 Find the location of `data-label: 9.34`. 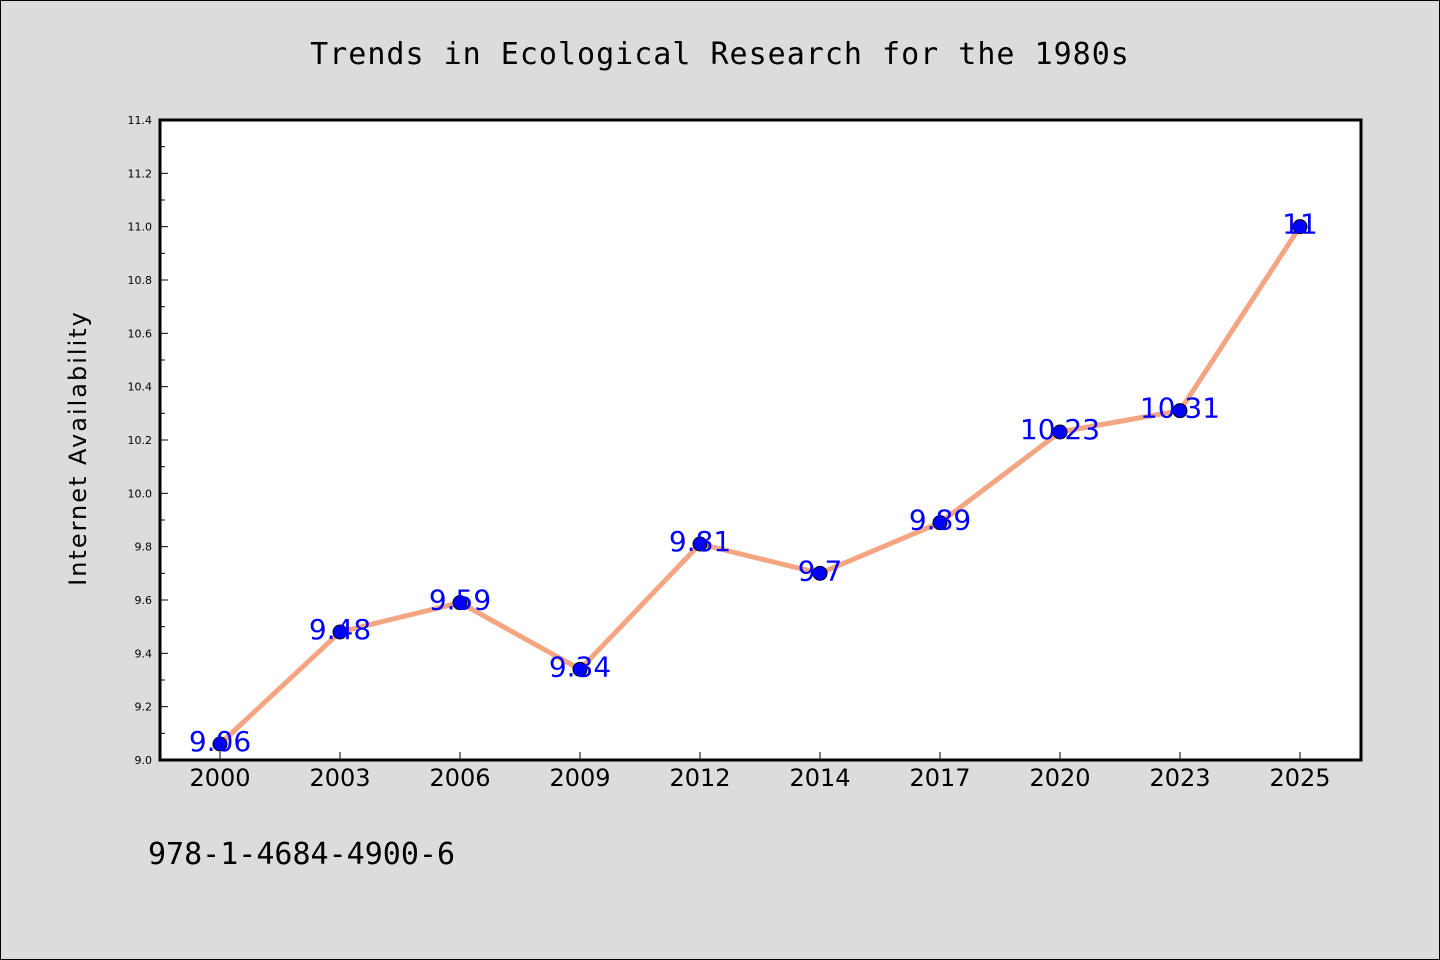

data-label: 9.34 is located at coordinates (580, 666).